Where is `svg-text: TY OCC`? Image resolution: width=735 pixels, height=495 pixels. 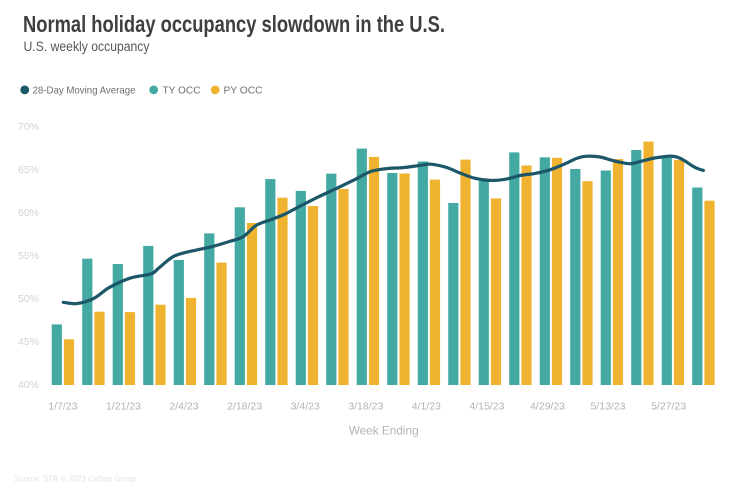
svg-text: TY OCC is located at coordinates (182, 91).